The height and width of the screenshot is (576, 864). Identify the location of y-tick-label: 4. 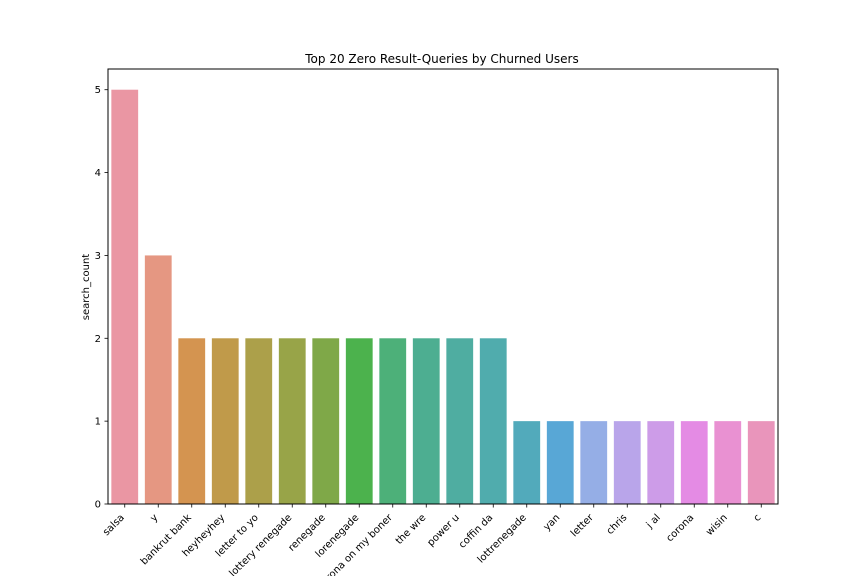
(98, 173).